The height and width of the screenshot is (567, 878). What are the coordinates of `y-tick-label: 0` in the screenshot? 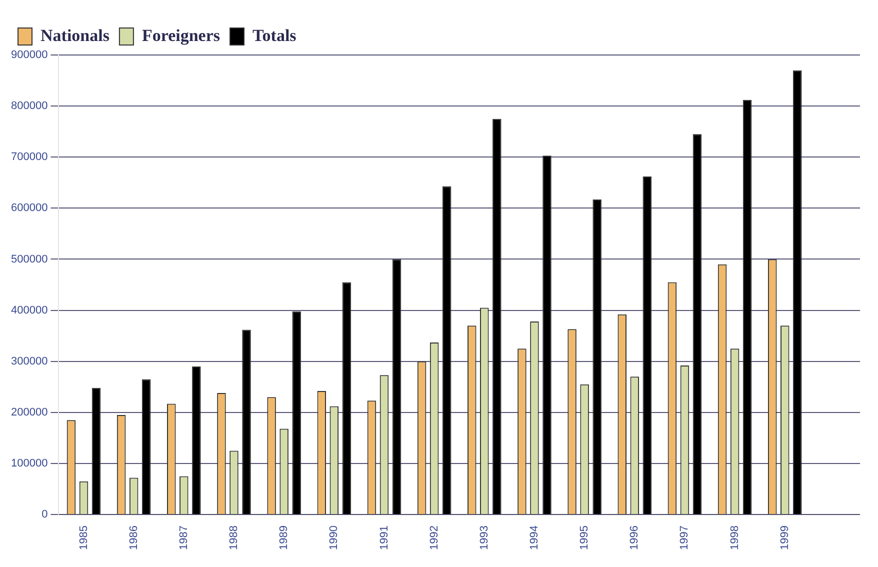 It's located at (45, 514).